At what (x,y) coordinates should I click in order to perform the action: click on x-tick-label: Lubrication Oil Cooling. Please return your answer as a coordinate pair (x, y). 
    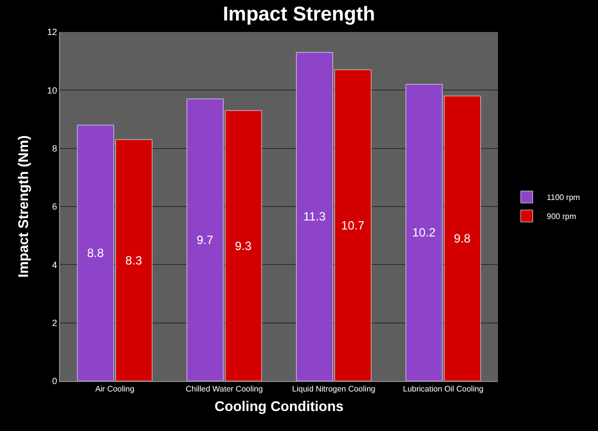
    Looking at the image, I should click on (443, 389).